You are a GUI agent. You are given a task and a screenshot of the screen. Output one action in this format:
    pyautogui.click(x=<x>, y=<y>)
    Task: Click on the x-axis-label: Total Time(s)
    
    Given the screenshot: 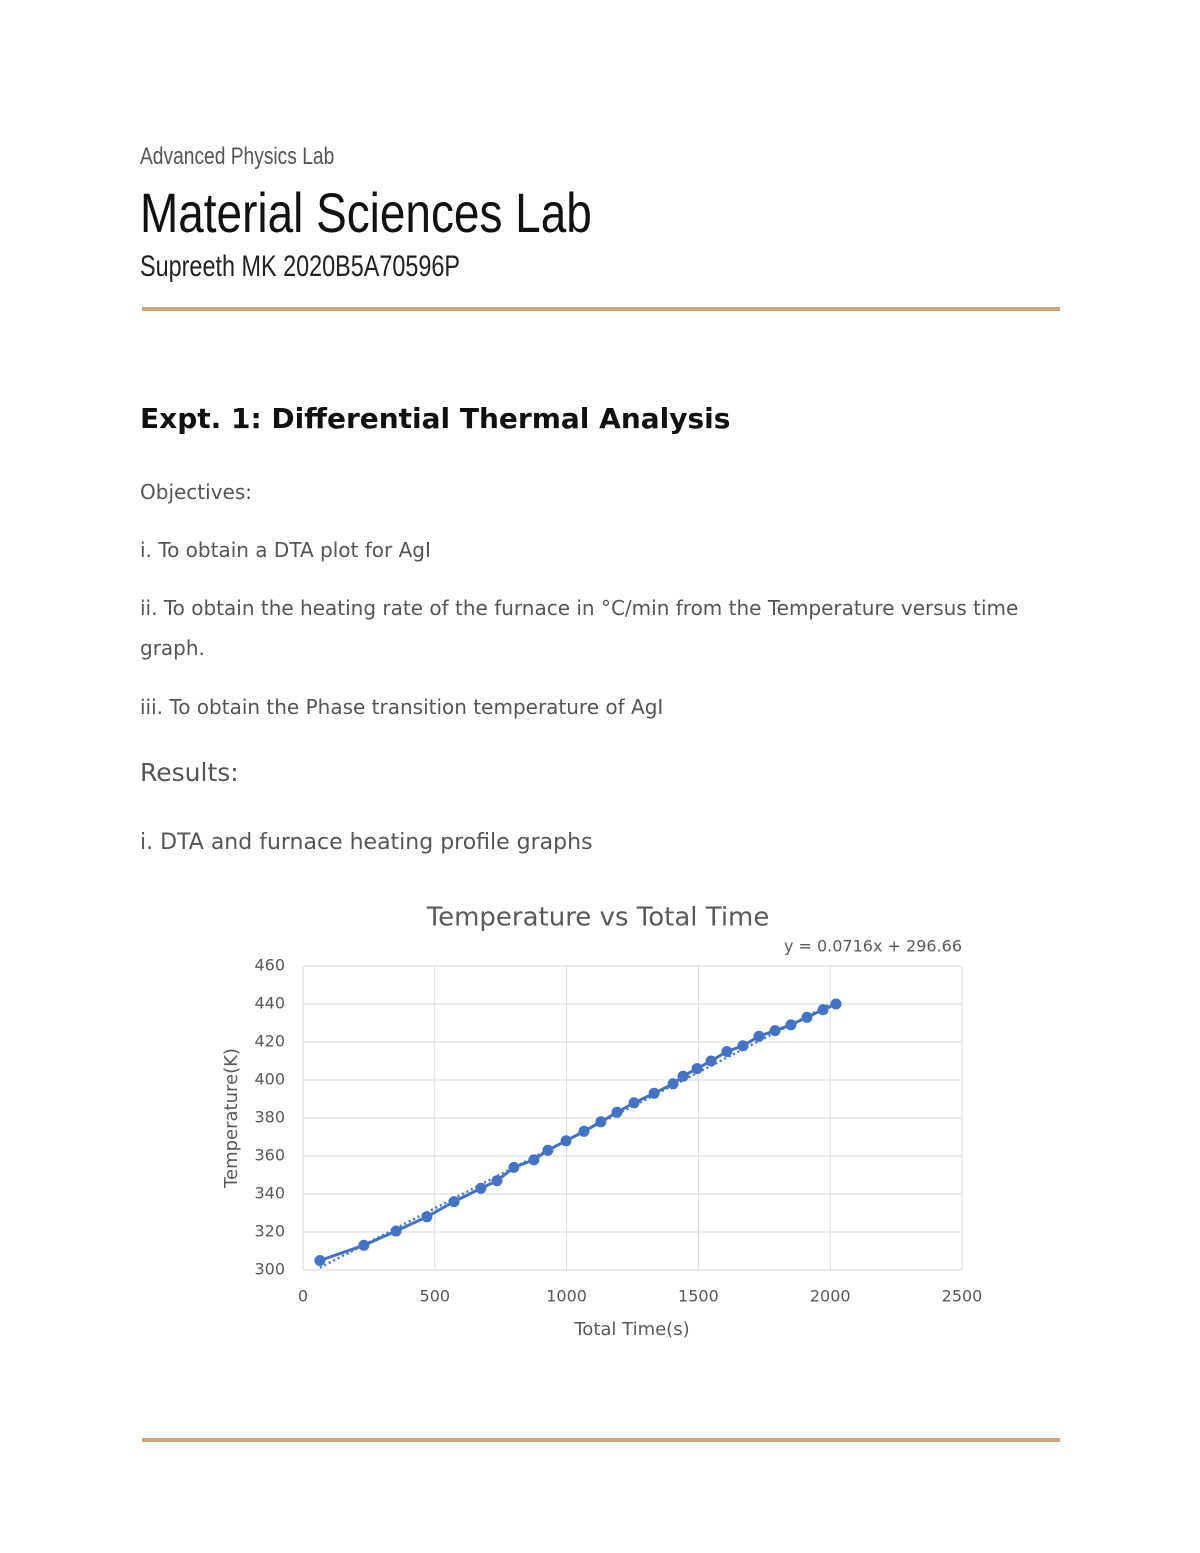 What is the action you would take?
    pyautogui.click(x=631, y=1329)
    